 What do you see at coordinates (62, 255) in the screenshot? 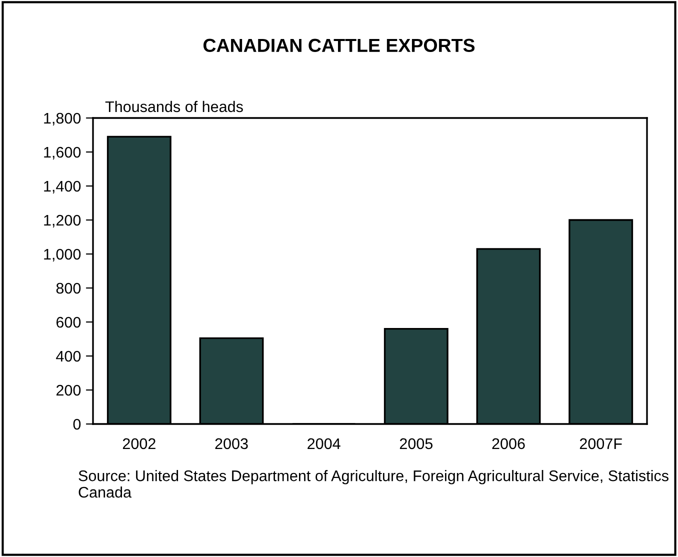
I see `y-tick-label: 1,000` at bounding box center [62, 255].